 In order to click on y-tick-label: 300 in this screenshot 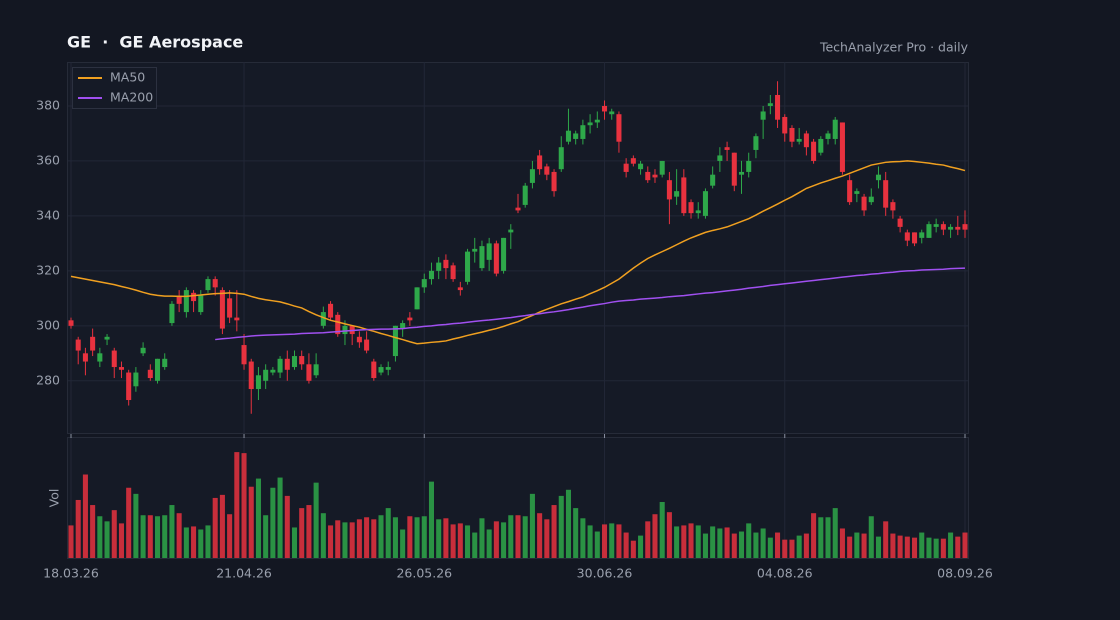, I will do `click(48, 324)`.